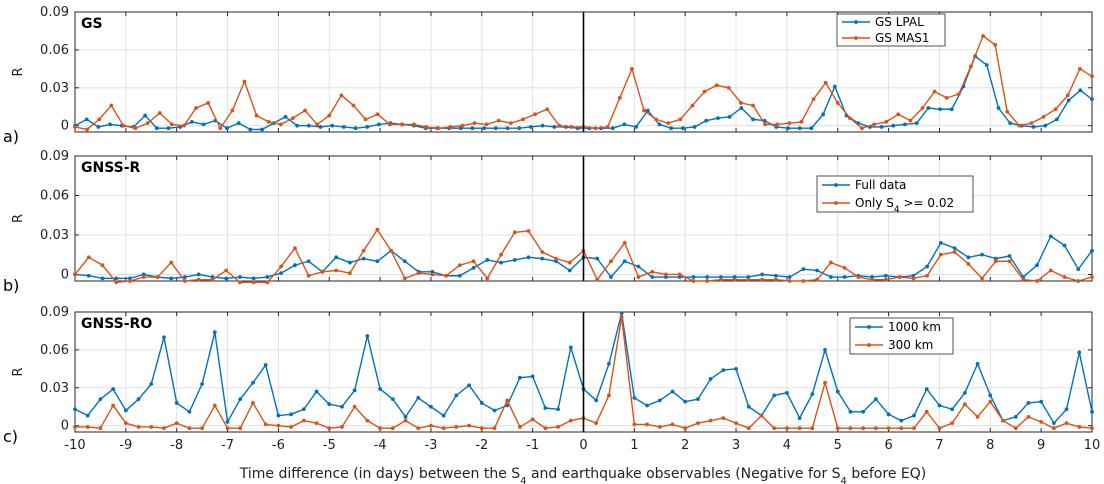  What do you see at coordinates (18, 218) in the screenshot?
I see `y-axis-label: R` at bounding box center [18, 218].